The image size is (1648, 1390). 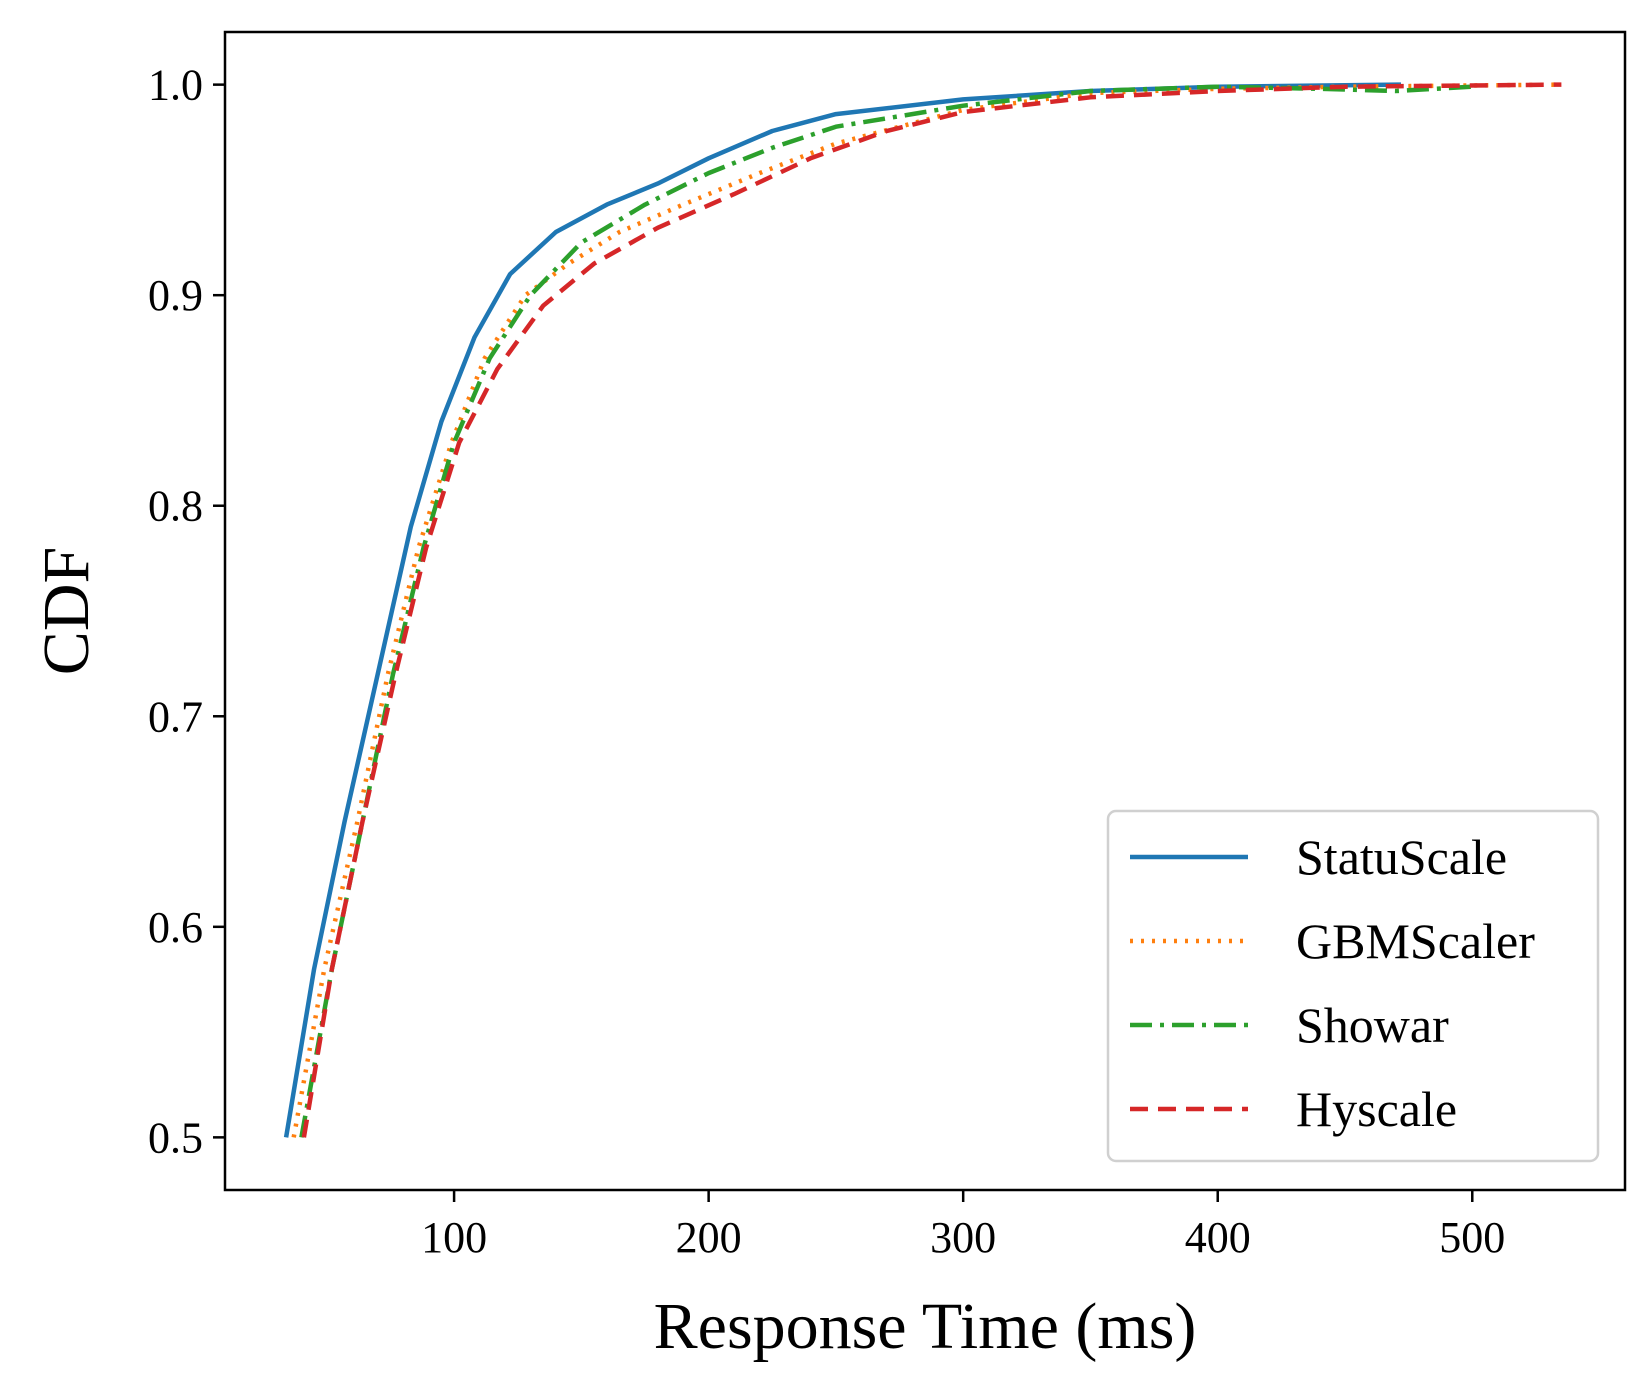 What do you see at coordinates (175, 85) in the screenshot?
I see `y-tick-label: 1.0` at bounding box center [175, 85].